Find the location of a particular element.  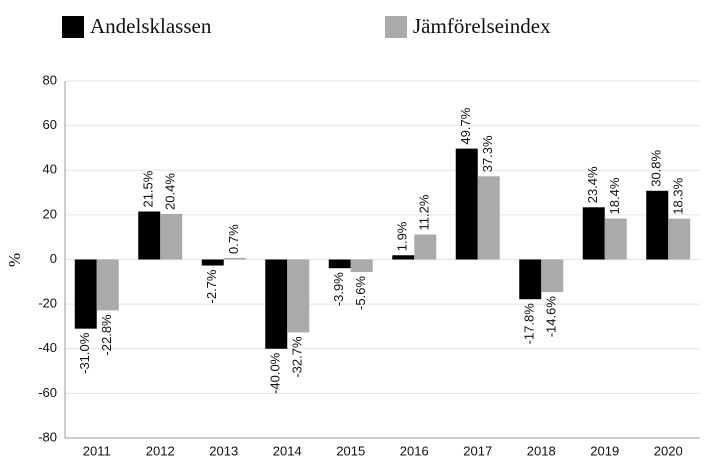

x-tick-label: 2015 is located at coordinates (350, 450).